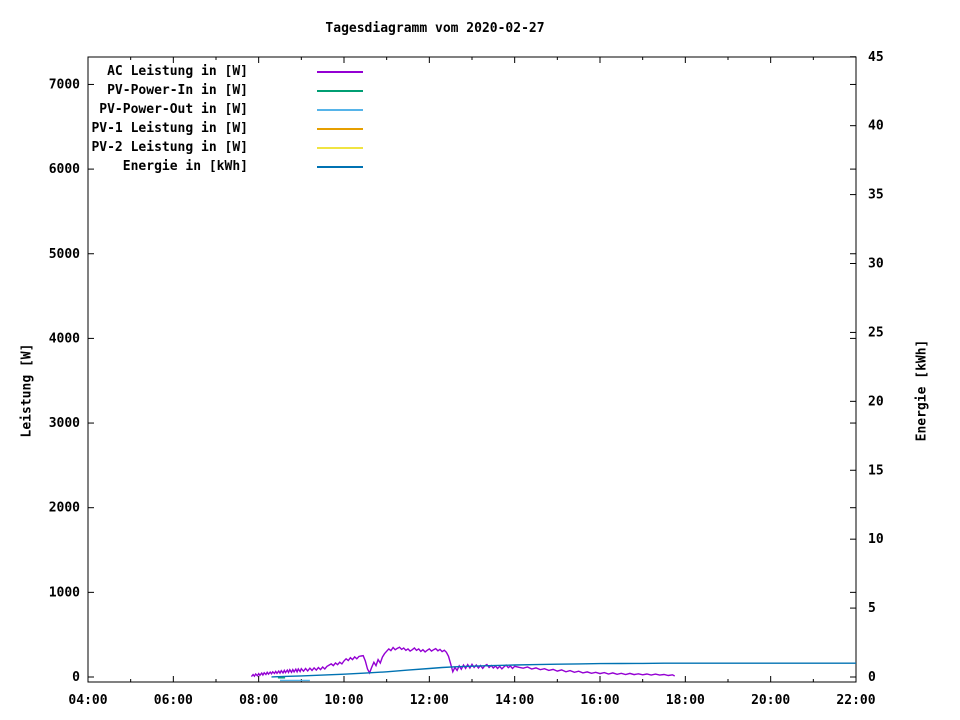  I want to click on y2-tick-label: 0, so click(872, 677).